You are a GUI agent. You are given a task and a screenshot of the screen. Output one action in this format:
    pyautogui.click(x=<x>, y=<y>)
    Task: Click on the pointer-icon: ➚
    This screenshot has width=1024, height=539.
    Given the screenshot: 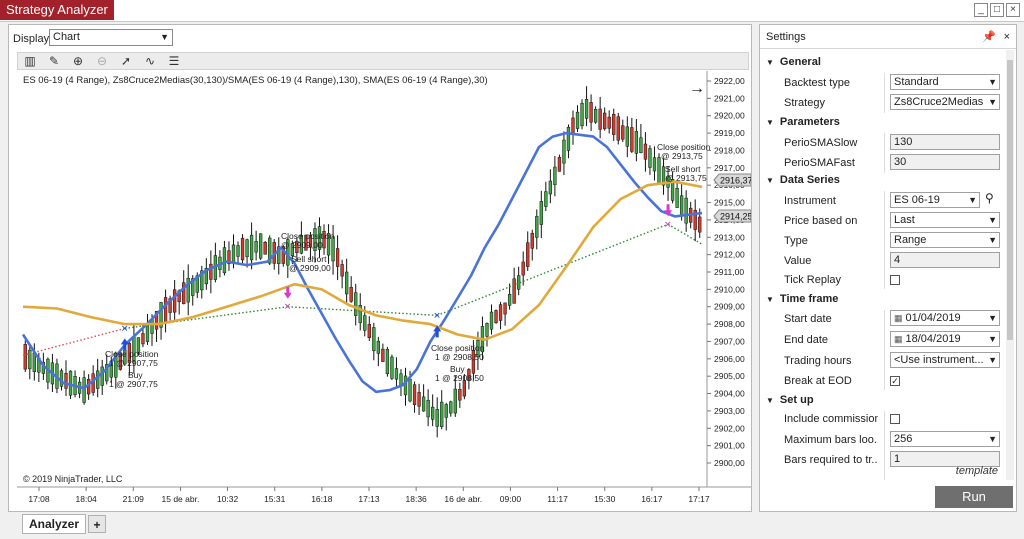 What is the action you would take?
    pyautogui.click(x=126, y=61)
    